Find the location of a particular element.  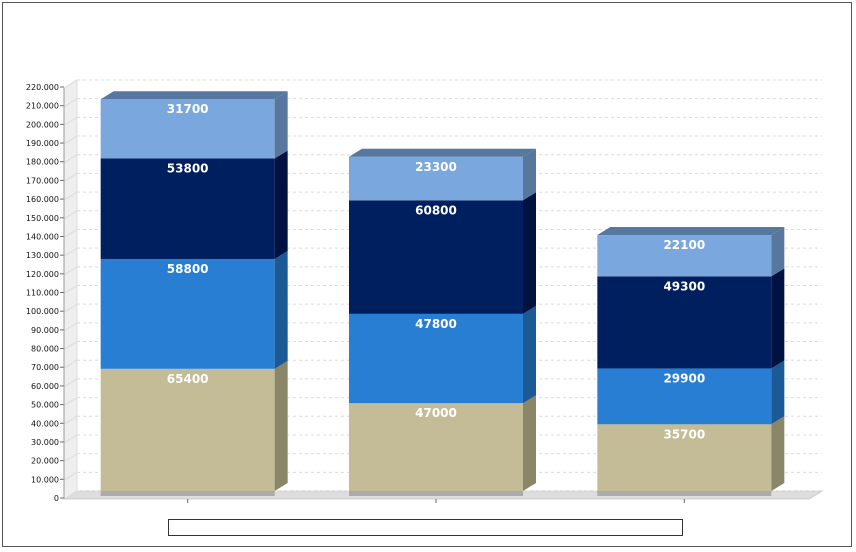

y-tick-label: 200.000 is located at coordinates (42, 124).